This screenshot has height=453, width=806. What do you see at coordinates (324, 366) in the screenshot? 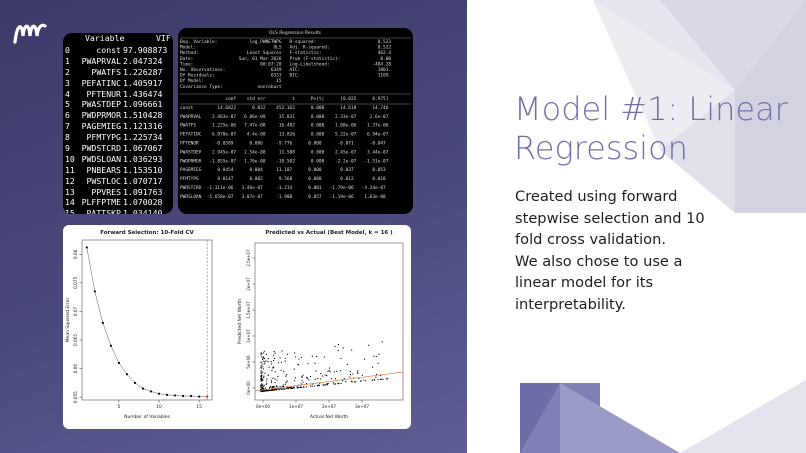
I see `scatter-cloud` at bounding box center [324, 366].